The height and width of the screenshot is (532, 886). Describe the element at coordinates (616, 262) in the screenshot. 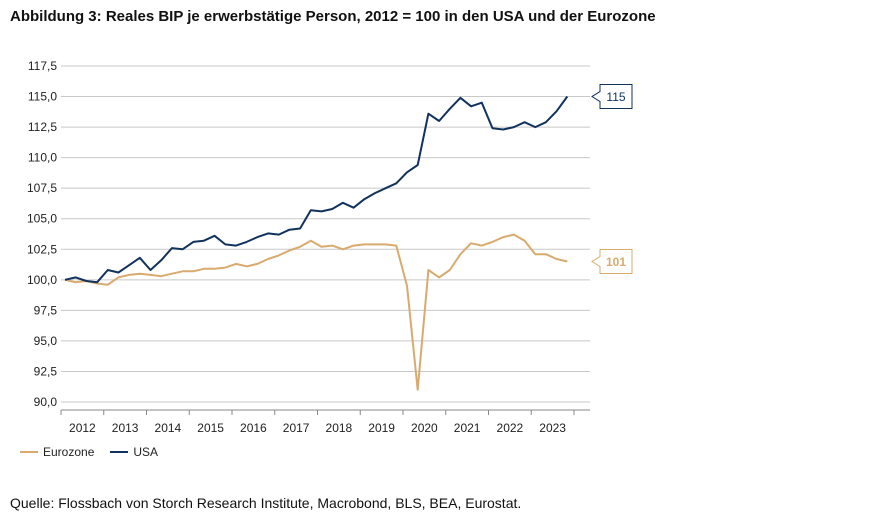

I see `end-label-eurozone: 101` at that location.